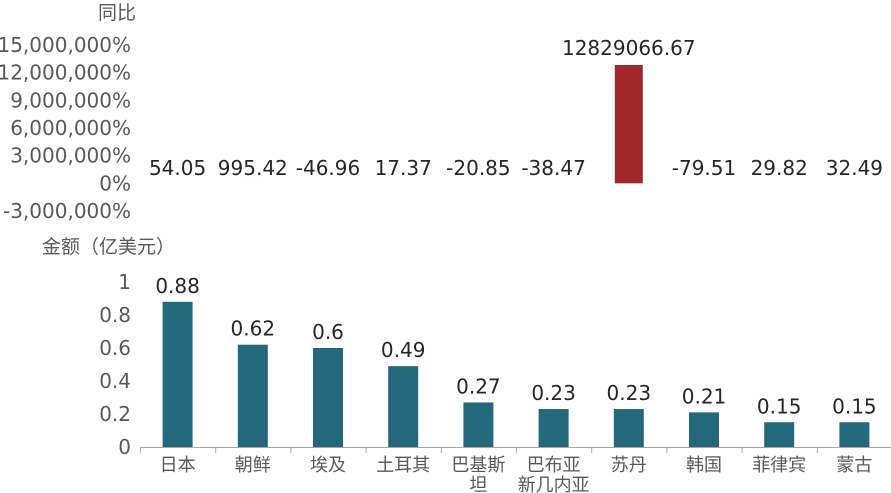 The image size is (891, 493). Describe the element at coordinates (554, 484) in the screenshot. I see `x-category-label: 新几内亚` at that location.